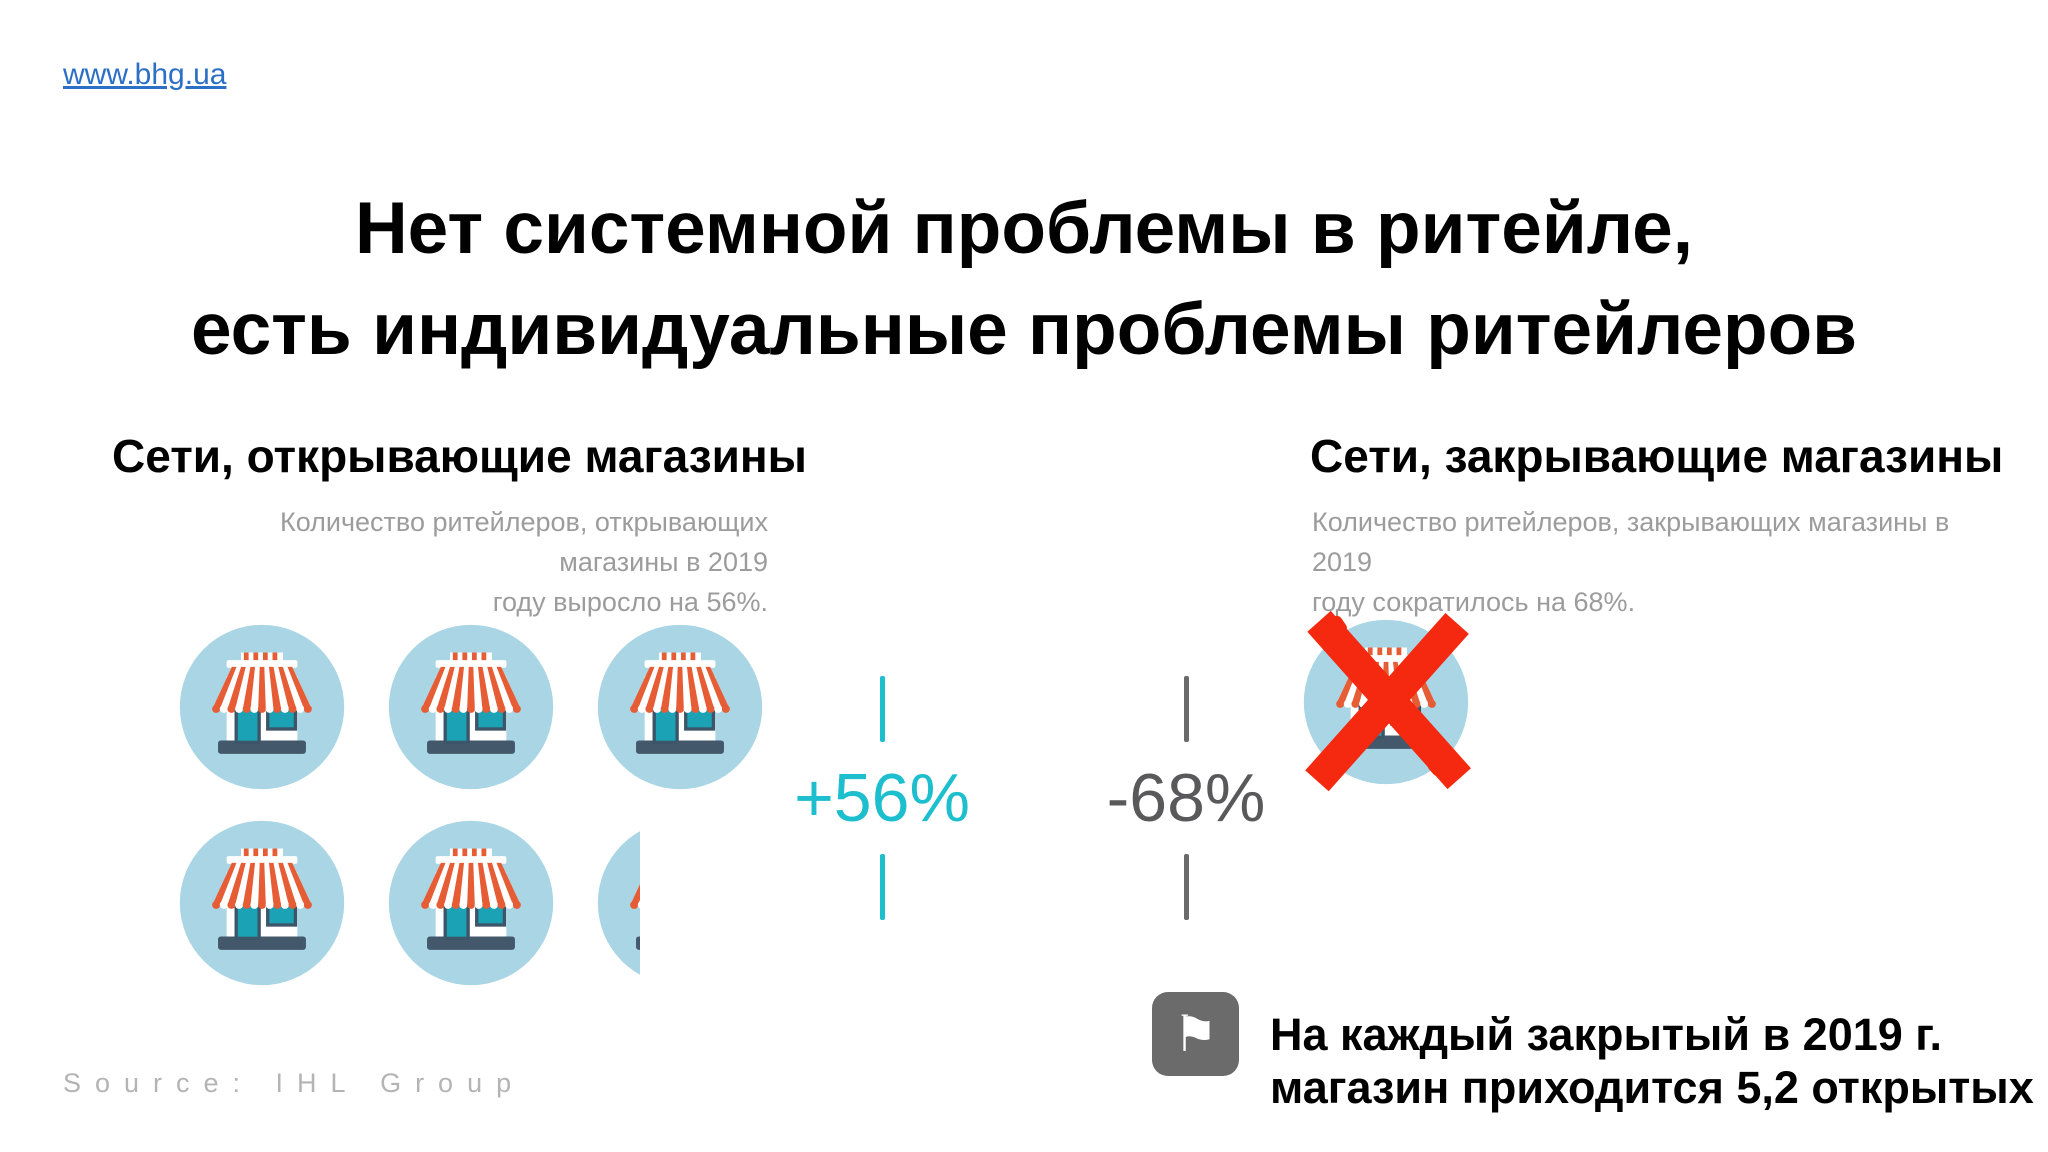  I want to click on open-change-stat: +56%, so click(882, 798).